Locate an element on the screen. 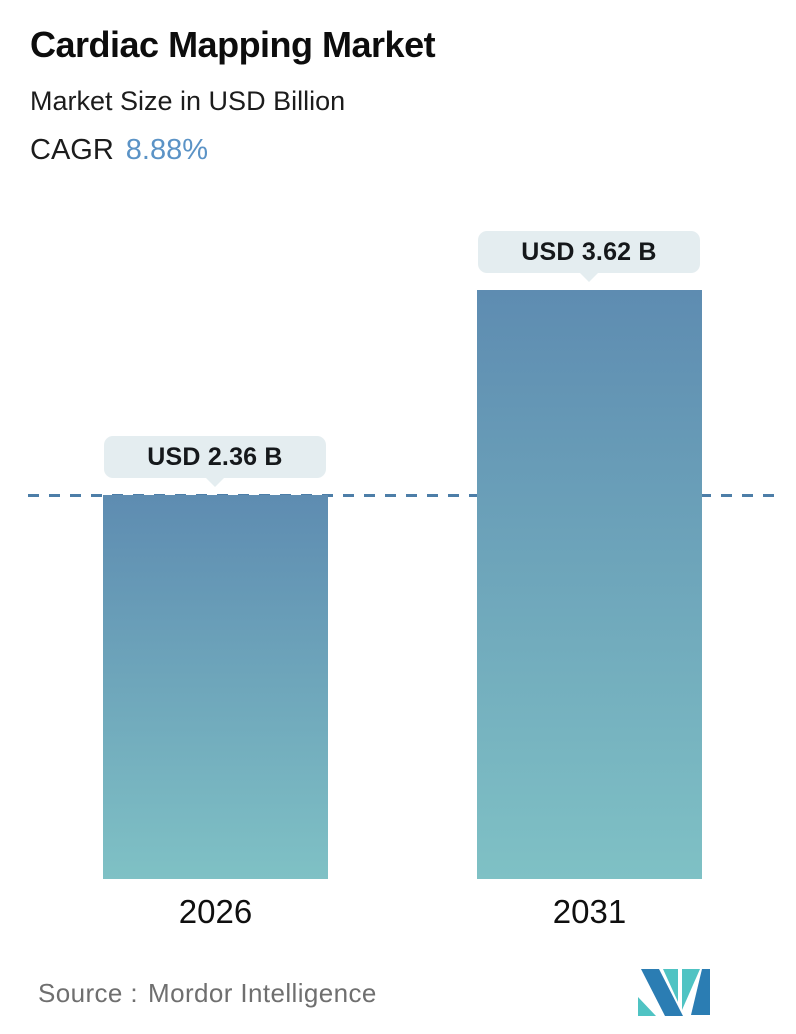 The image size is (796, 1034). bar-2026 is located at coordinates (215, 687).